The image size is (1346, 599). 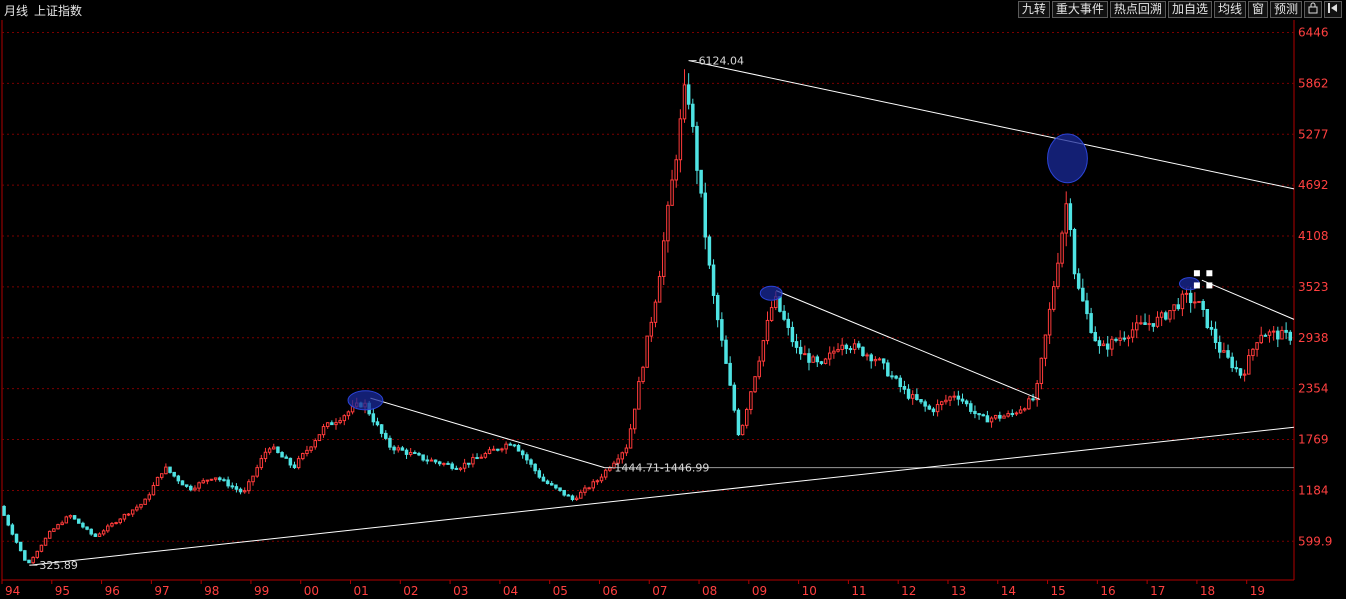 What do you see at coordinates (311, 591) in the screenshot?
I see `x-tick-label: 00` at bounding box center [311, 591].